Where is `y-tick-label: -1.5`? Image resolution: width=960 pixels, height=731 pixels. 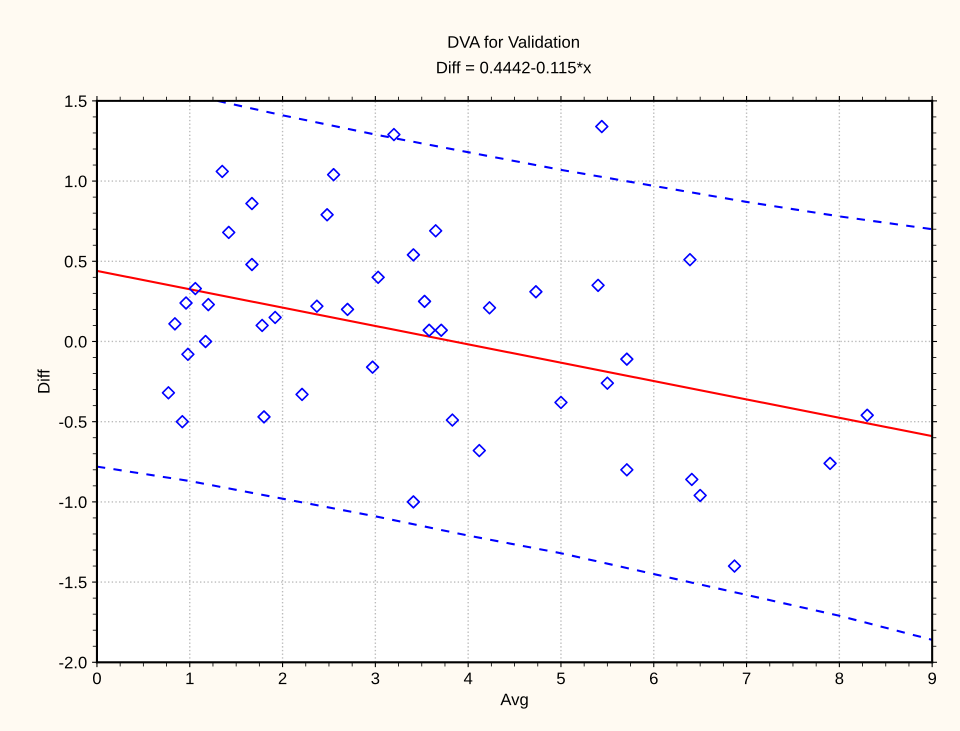
y-tick-label: -1.5 is located at coordinates (73, 582).